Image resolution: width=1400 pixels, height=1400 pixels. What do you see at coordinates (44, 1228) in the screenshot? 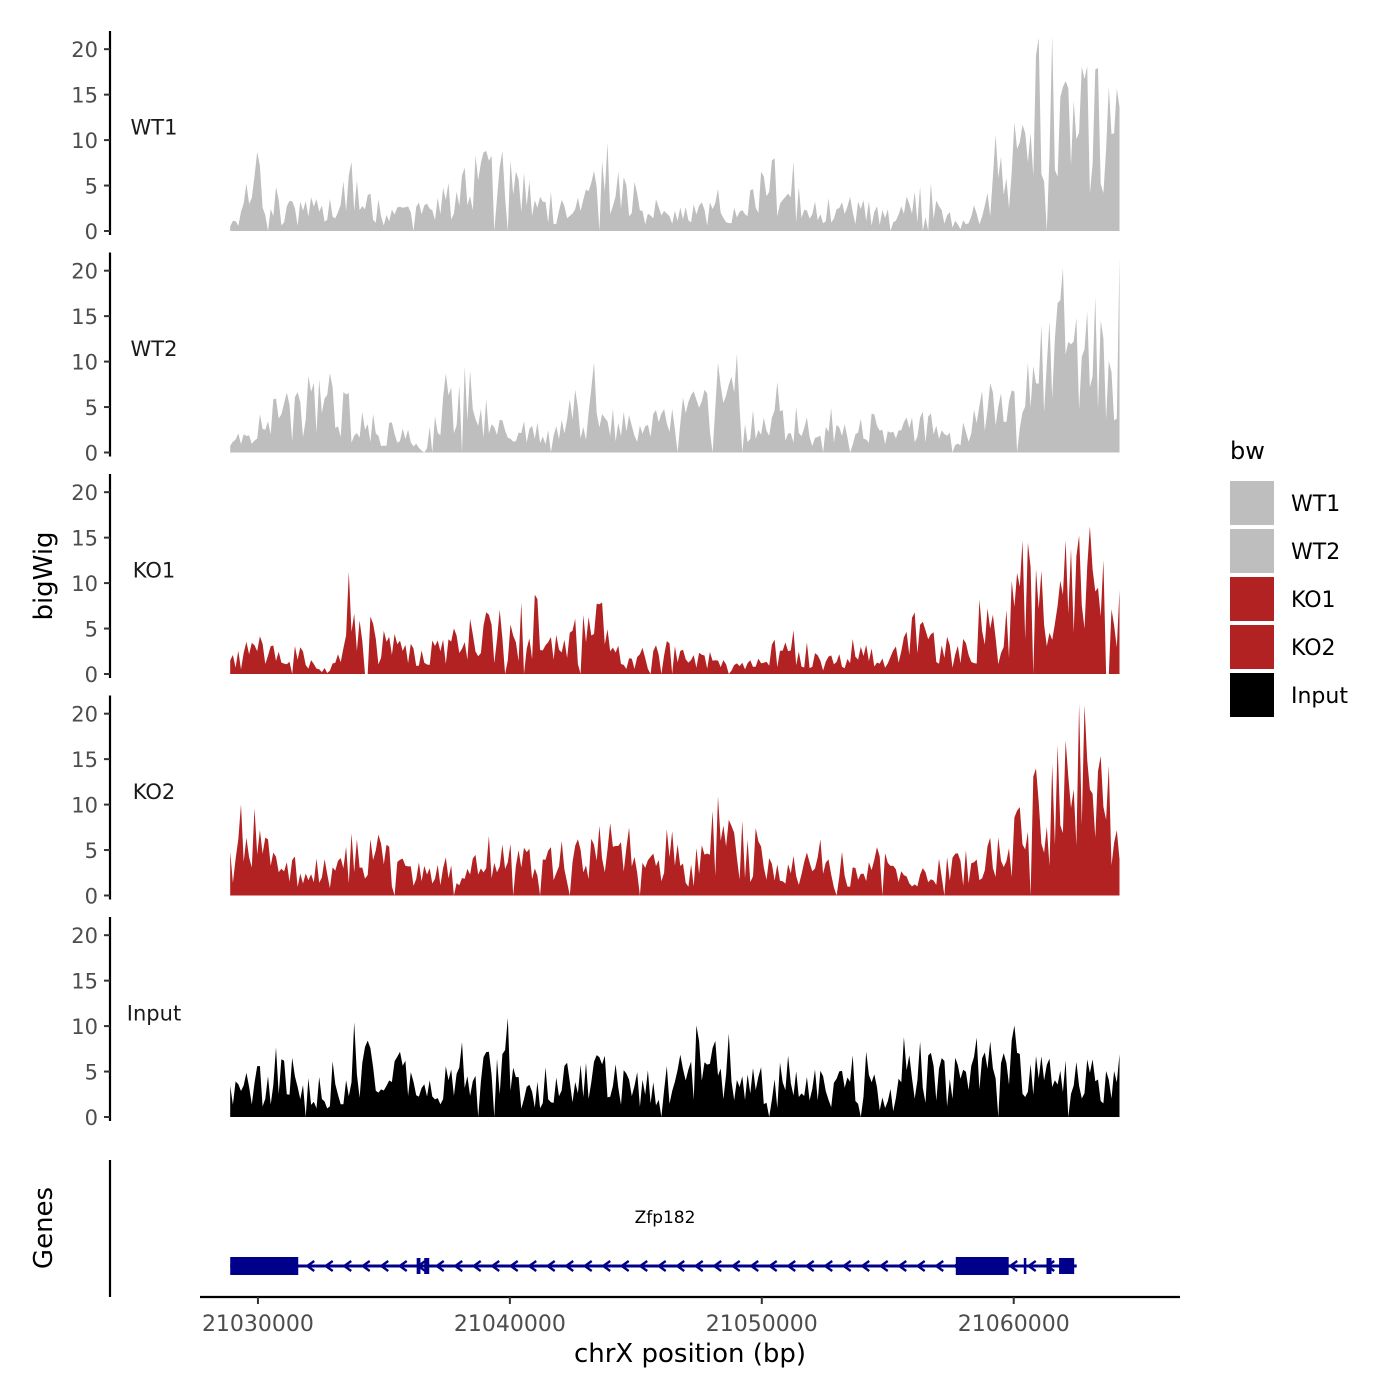
I see `genes-track-label: Genes` at bounding box center [44, 1228].